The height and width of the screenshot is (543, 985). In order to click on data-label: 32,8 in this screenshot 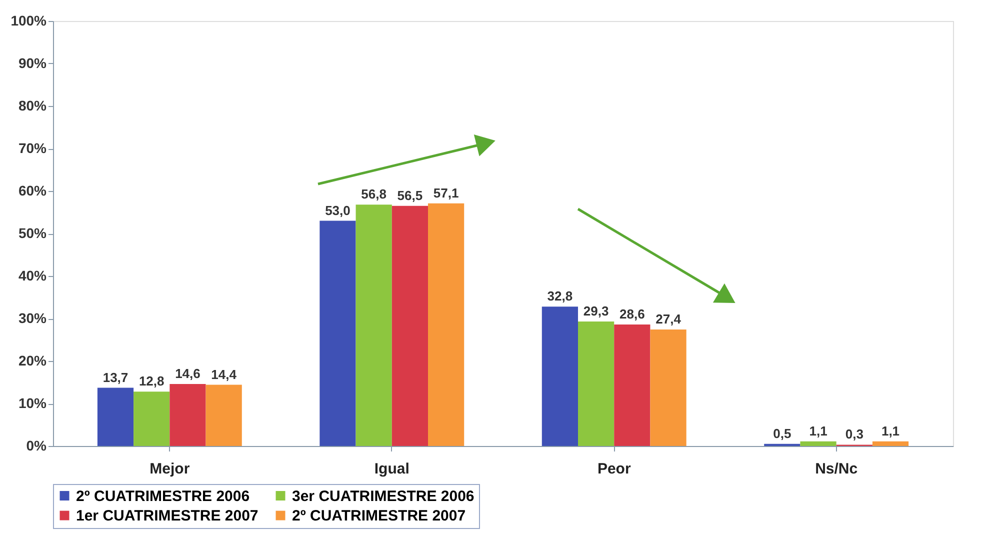, I will do `click(560, 296)`.